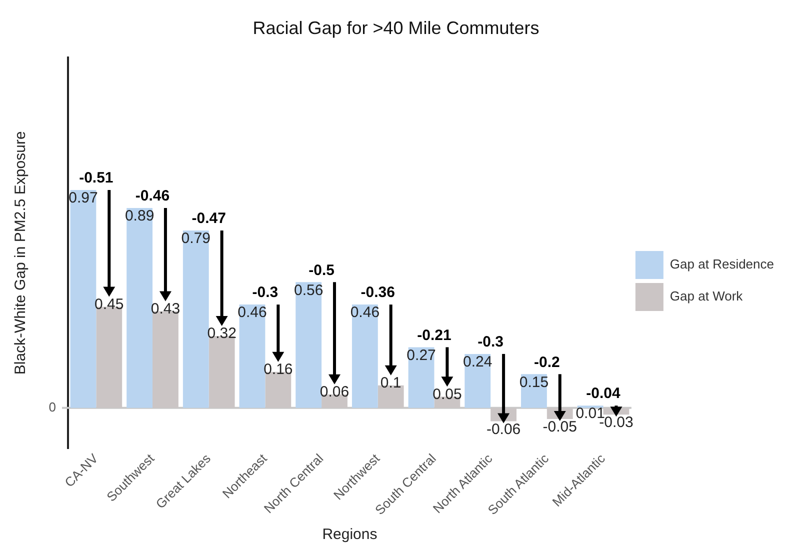 The width and height of the screenshot is (798, 556). Describe the element at coordinates (503, 429) in the screenshot. I see `data-label: -0.06` at that location.